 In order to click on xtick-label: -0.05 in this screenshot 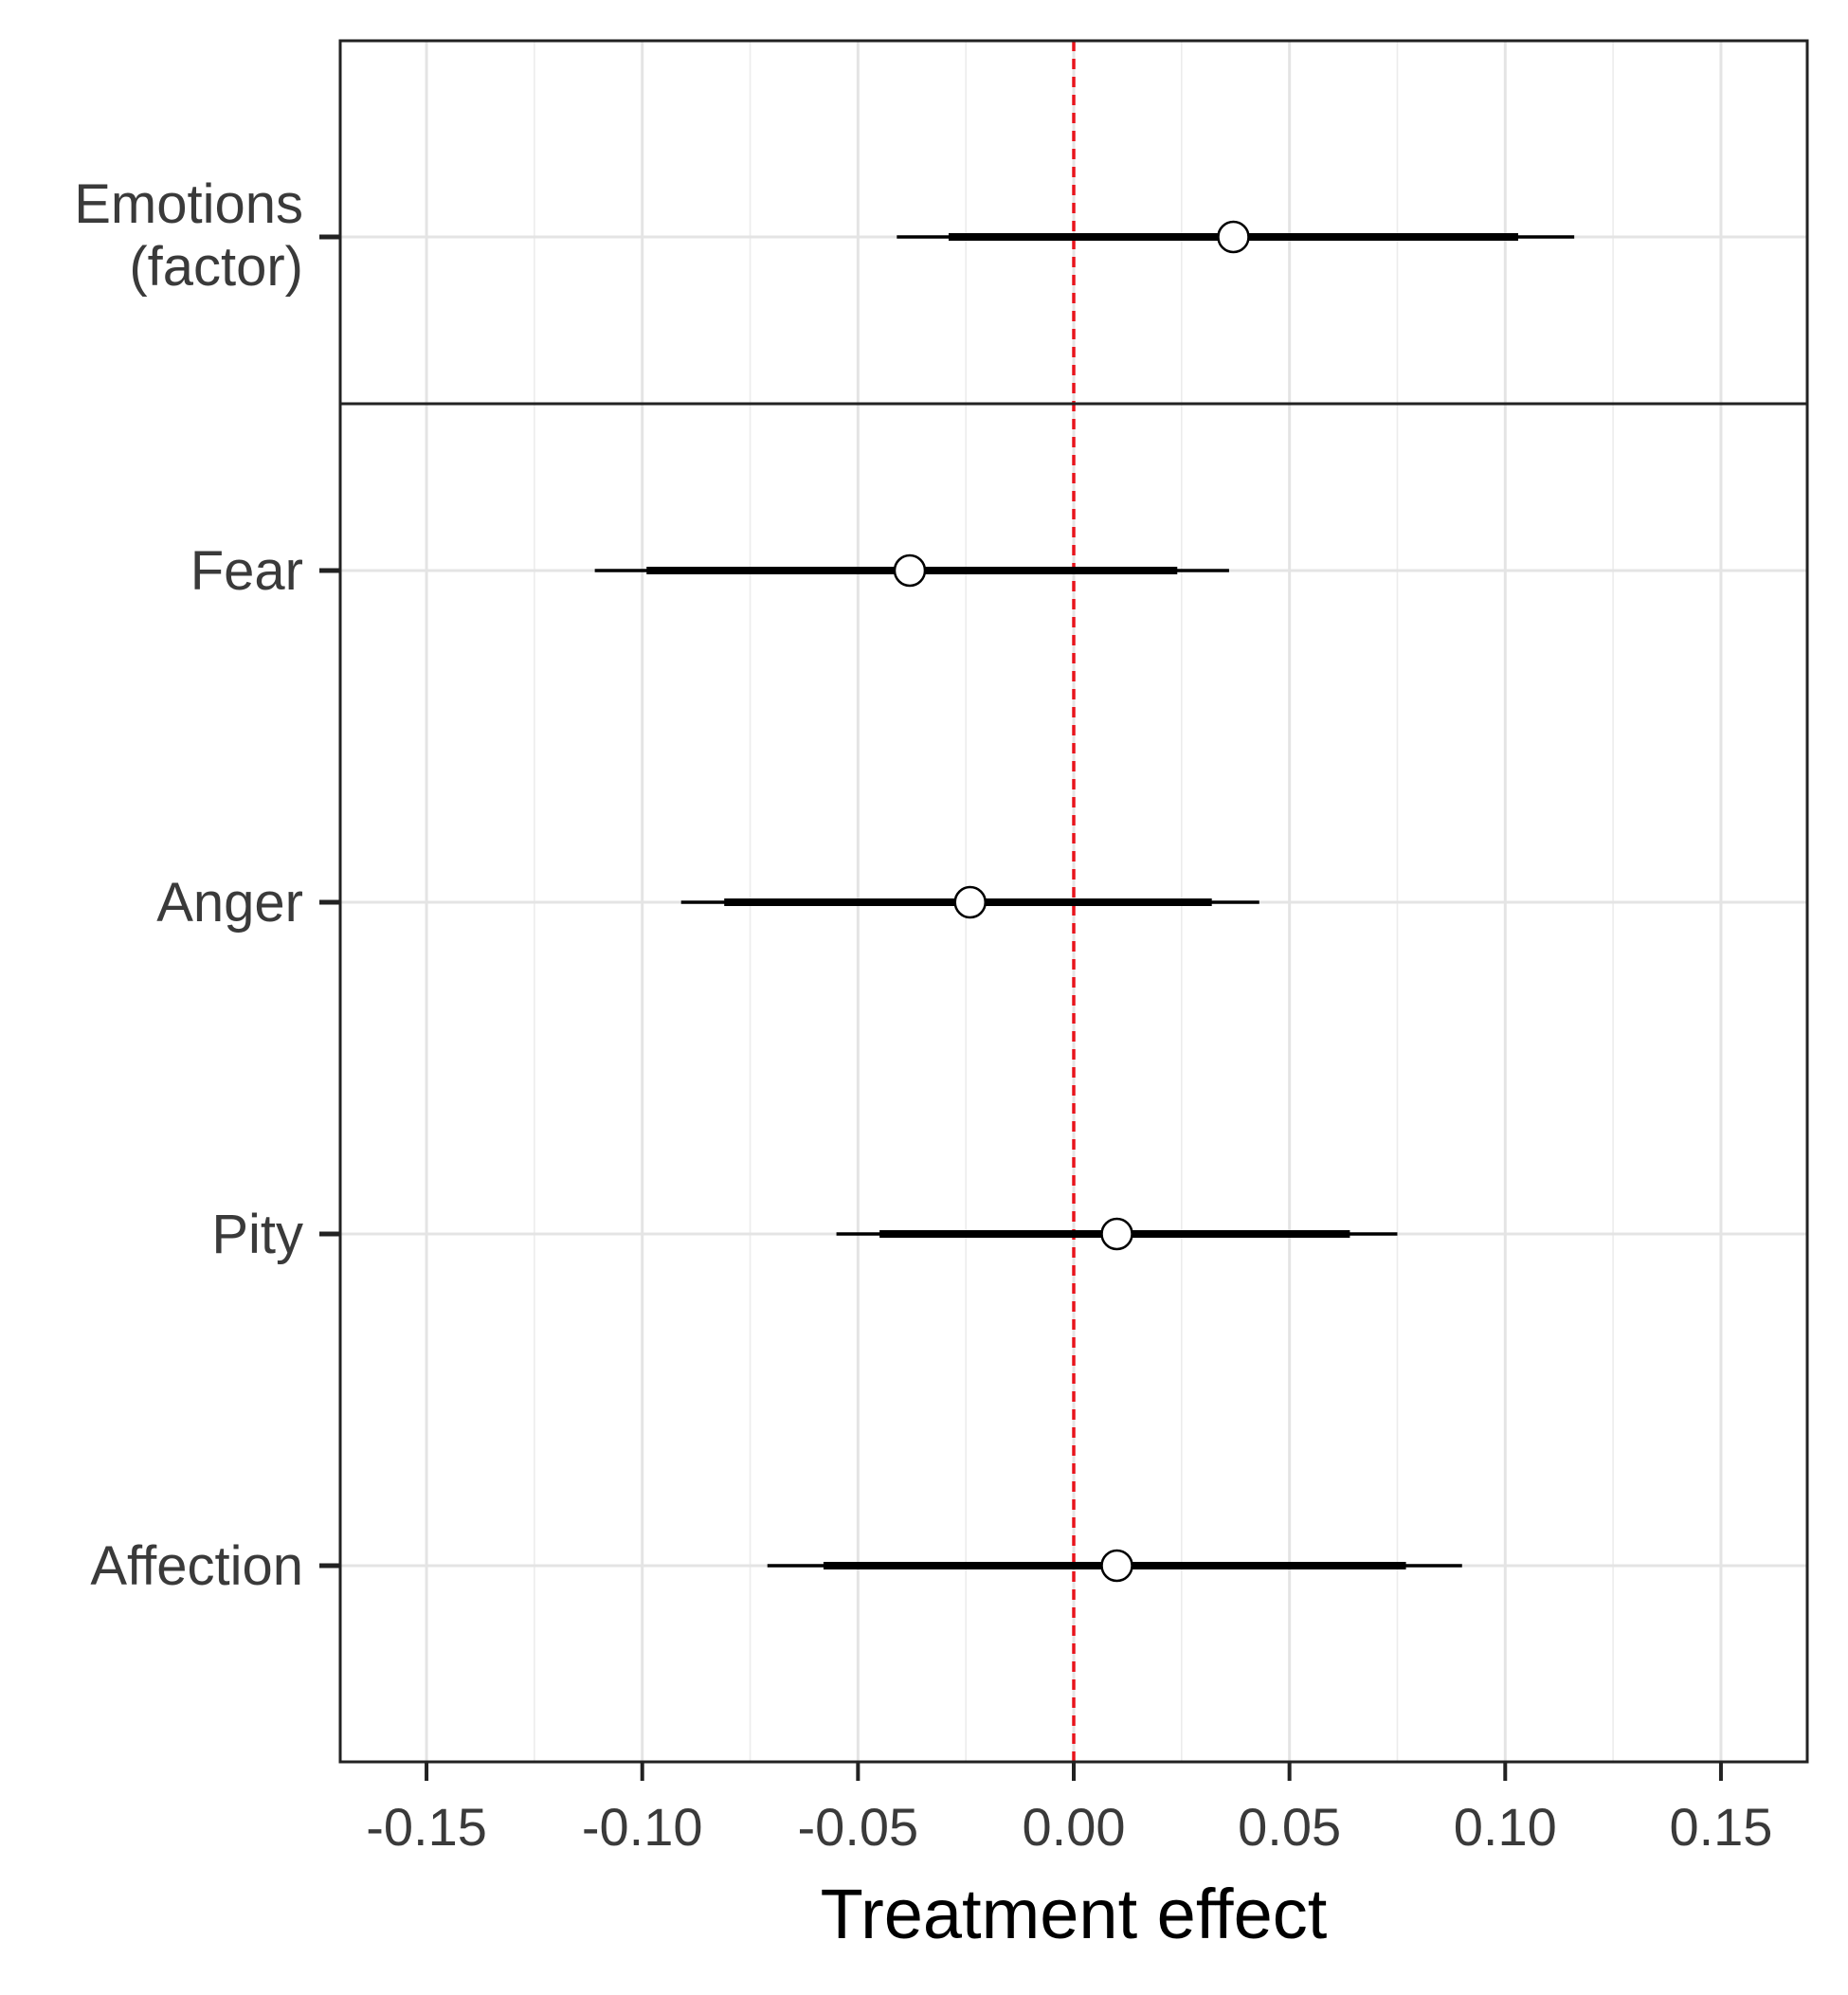, I will do `click(858, 1827)`.